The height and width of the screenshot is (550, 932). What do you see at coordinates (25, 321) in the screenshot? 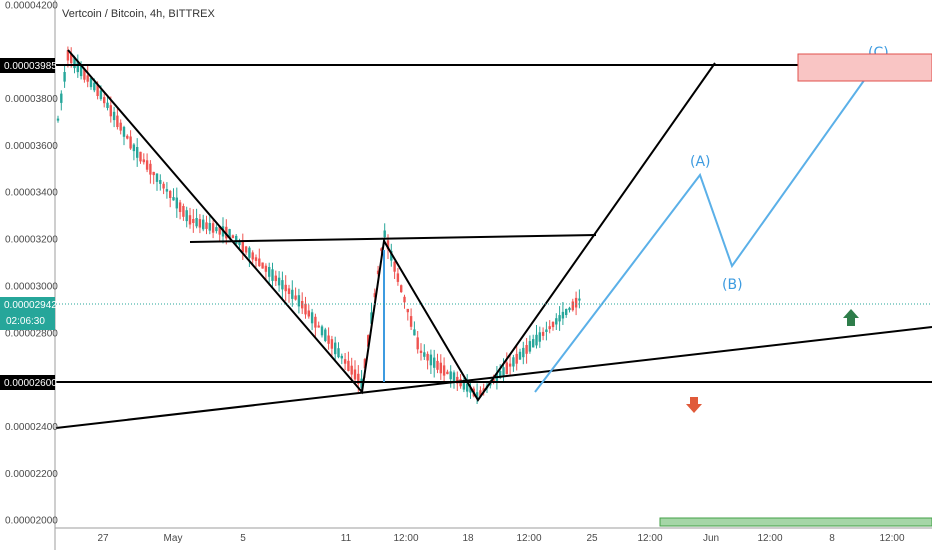
I see `countdown-label: 02:06:30` at bounding box center [25, 321].